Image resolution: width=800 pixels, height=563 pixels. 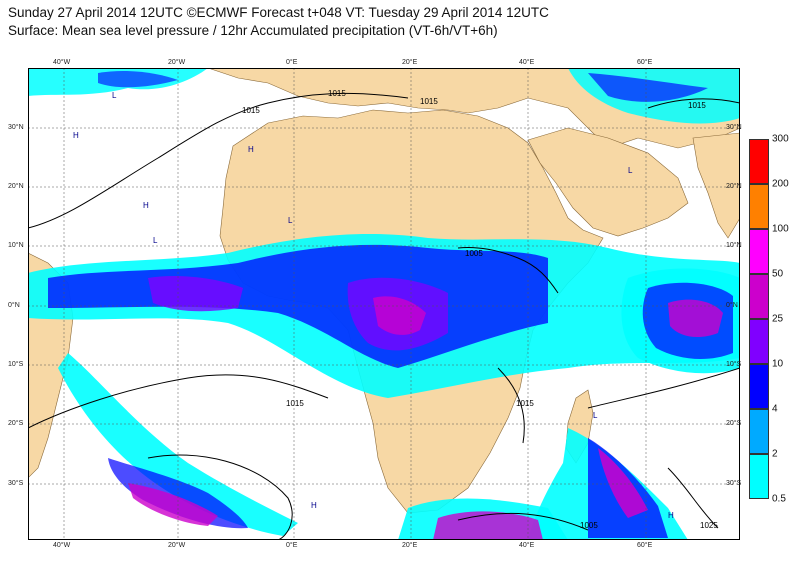 I want to click on lat-label-right: 10°N, so click(x=734, y=245).